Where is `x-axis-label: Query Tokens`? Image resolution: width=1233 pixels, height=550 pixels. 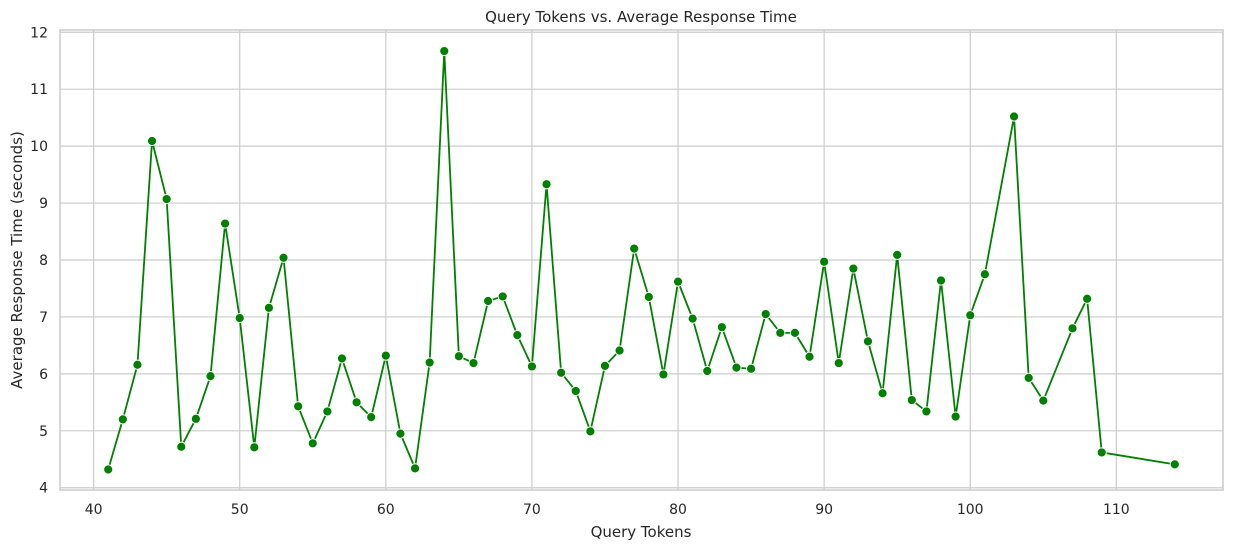 x-axis-label: Query Tokens is located at coordinates (641, 532).